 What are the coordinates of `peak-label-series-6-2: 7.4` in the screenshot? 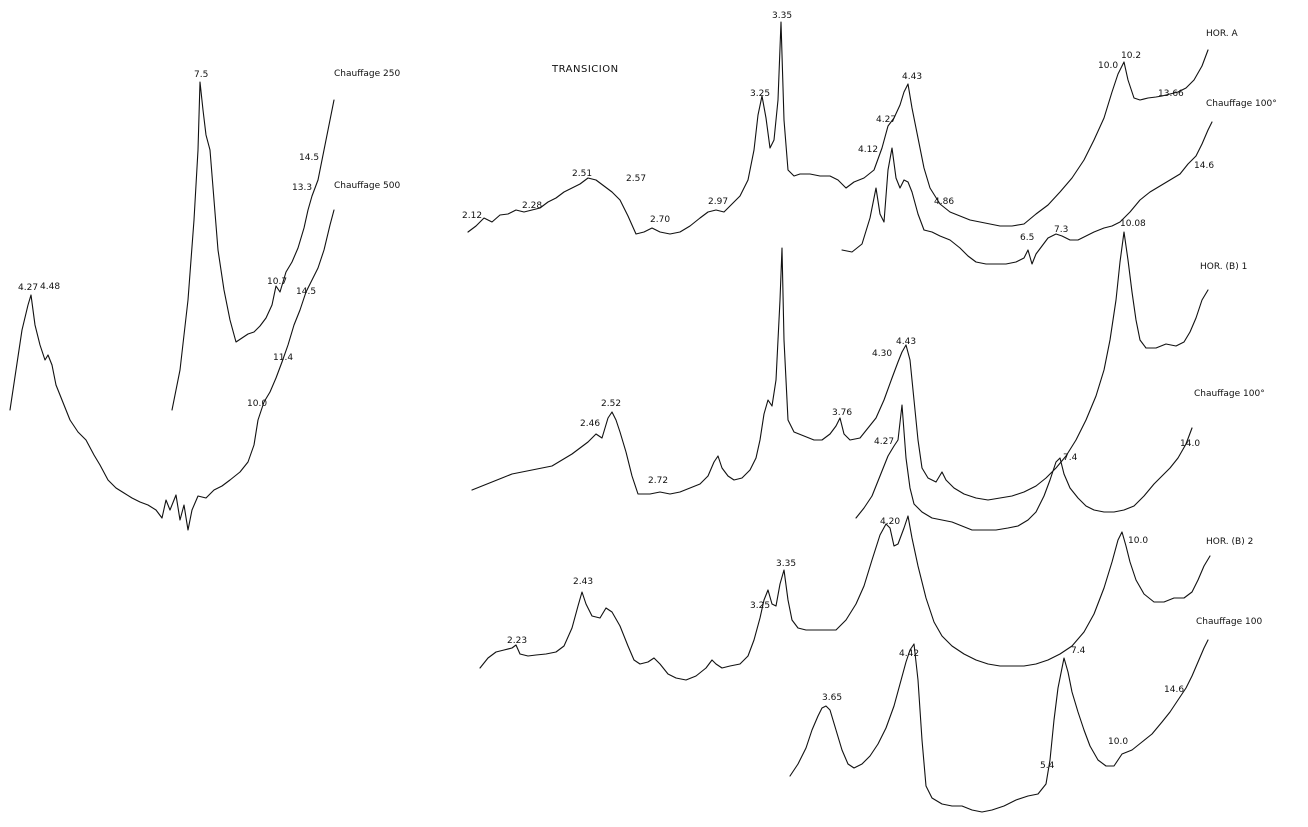 It's located at (1070, 458).